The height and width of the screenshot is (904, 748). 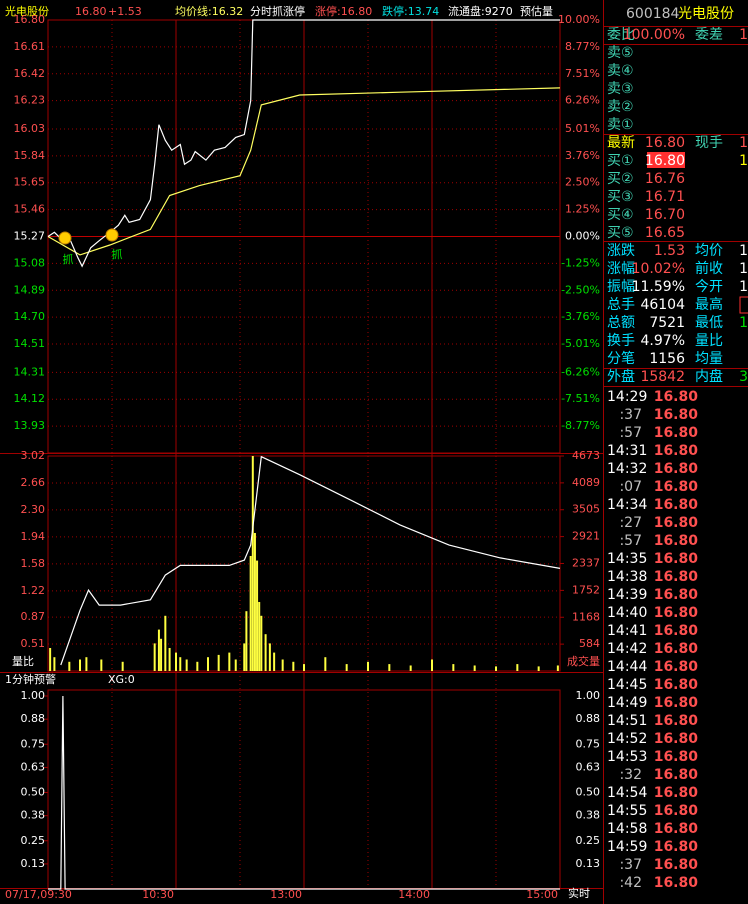 What do you see at coordinates (630, 415) in the screenshot?
I see `trade-time: :37` at bounding box center [630, 415].